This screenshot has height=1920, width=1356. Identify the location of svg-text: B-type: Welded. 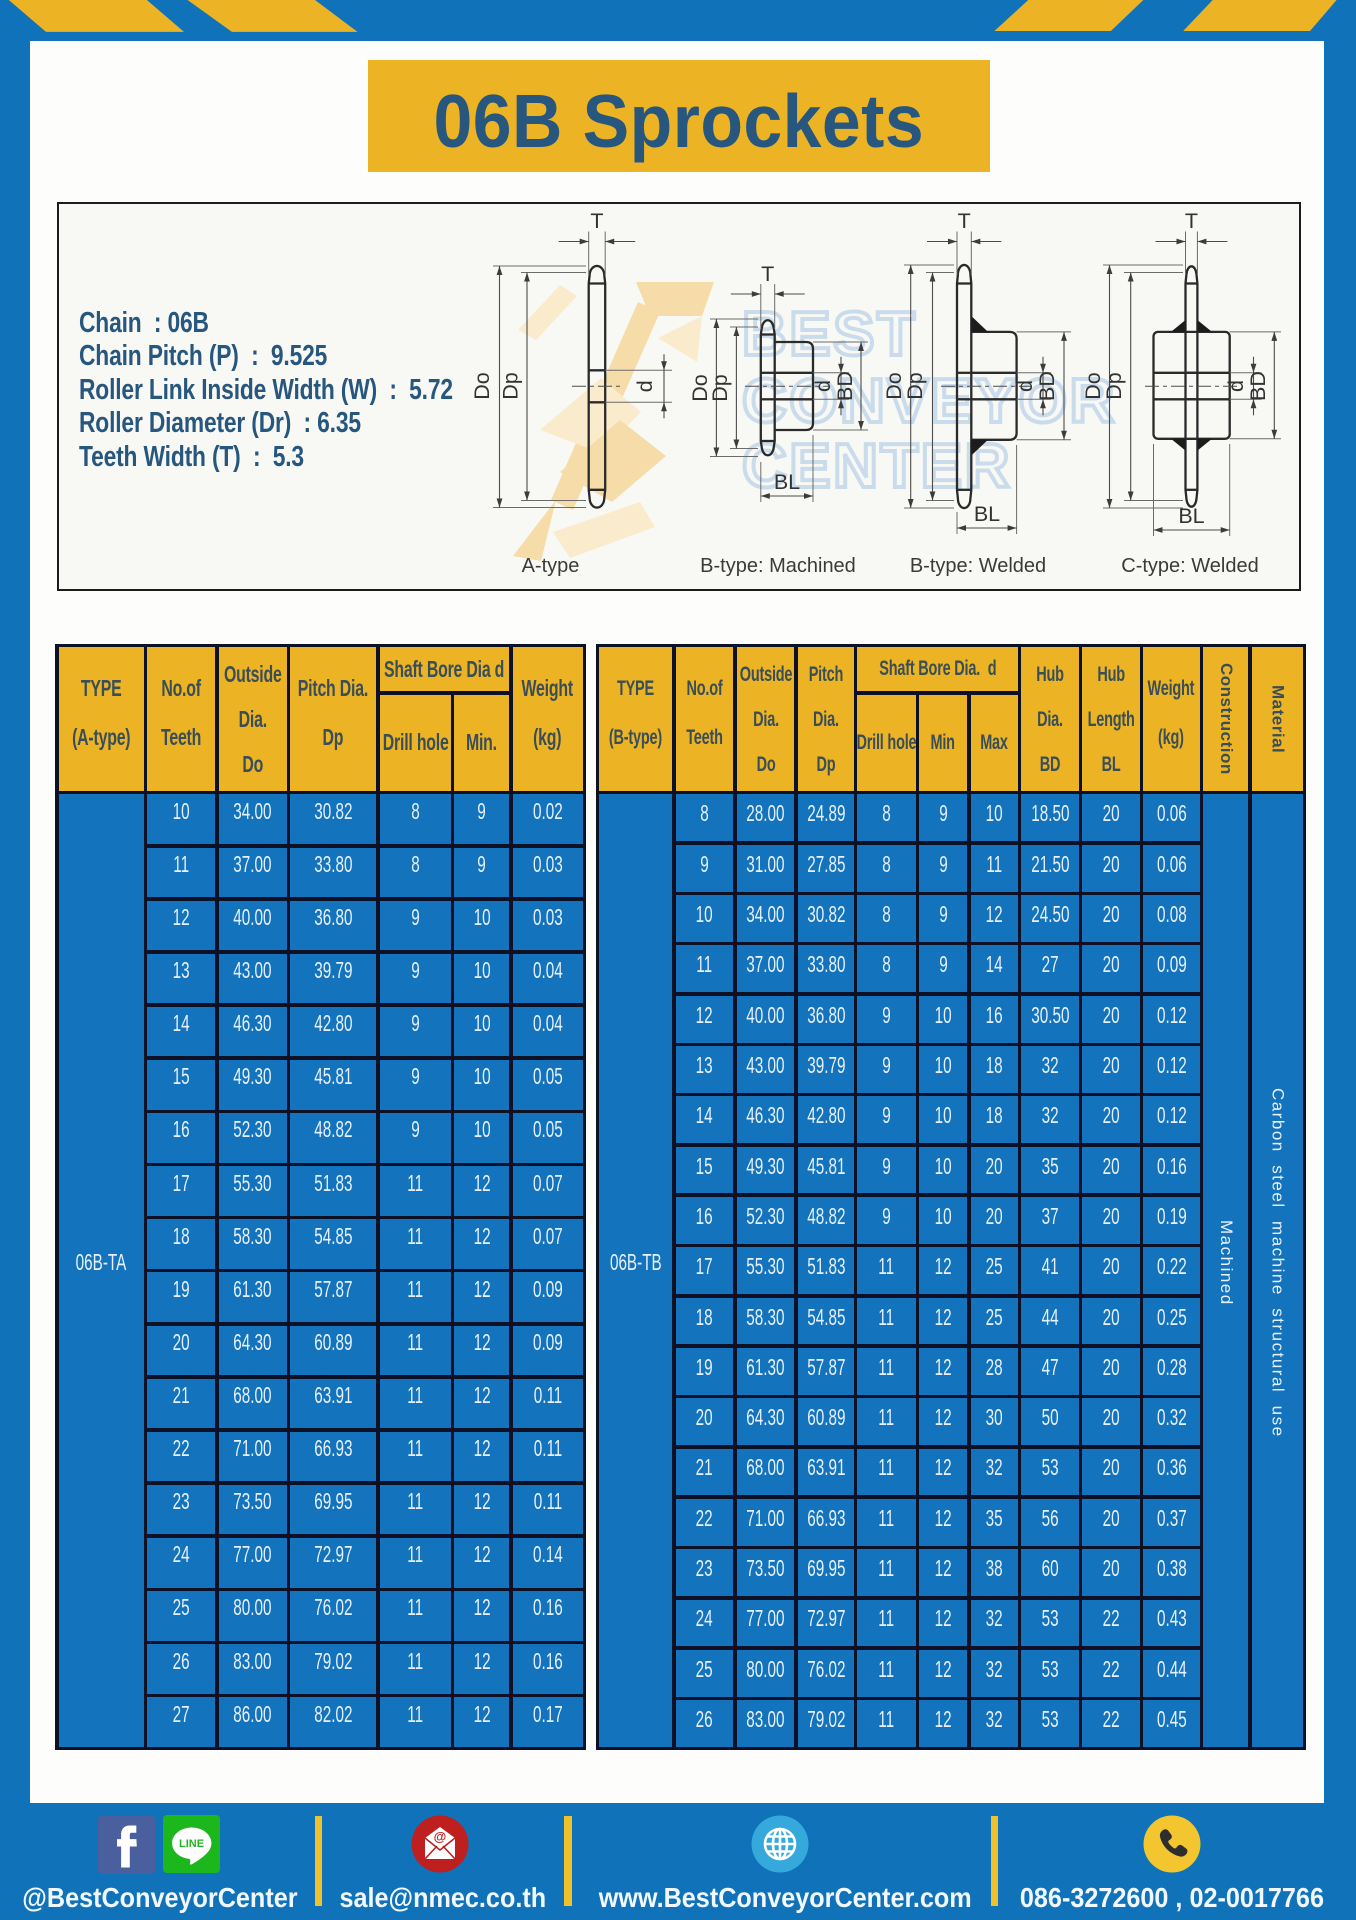
(978, 566).